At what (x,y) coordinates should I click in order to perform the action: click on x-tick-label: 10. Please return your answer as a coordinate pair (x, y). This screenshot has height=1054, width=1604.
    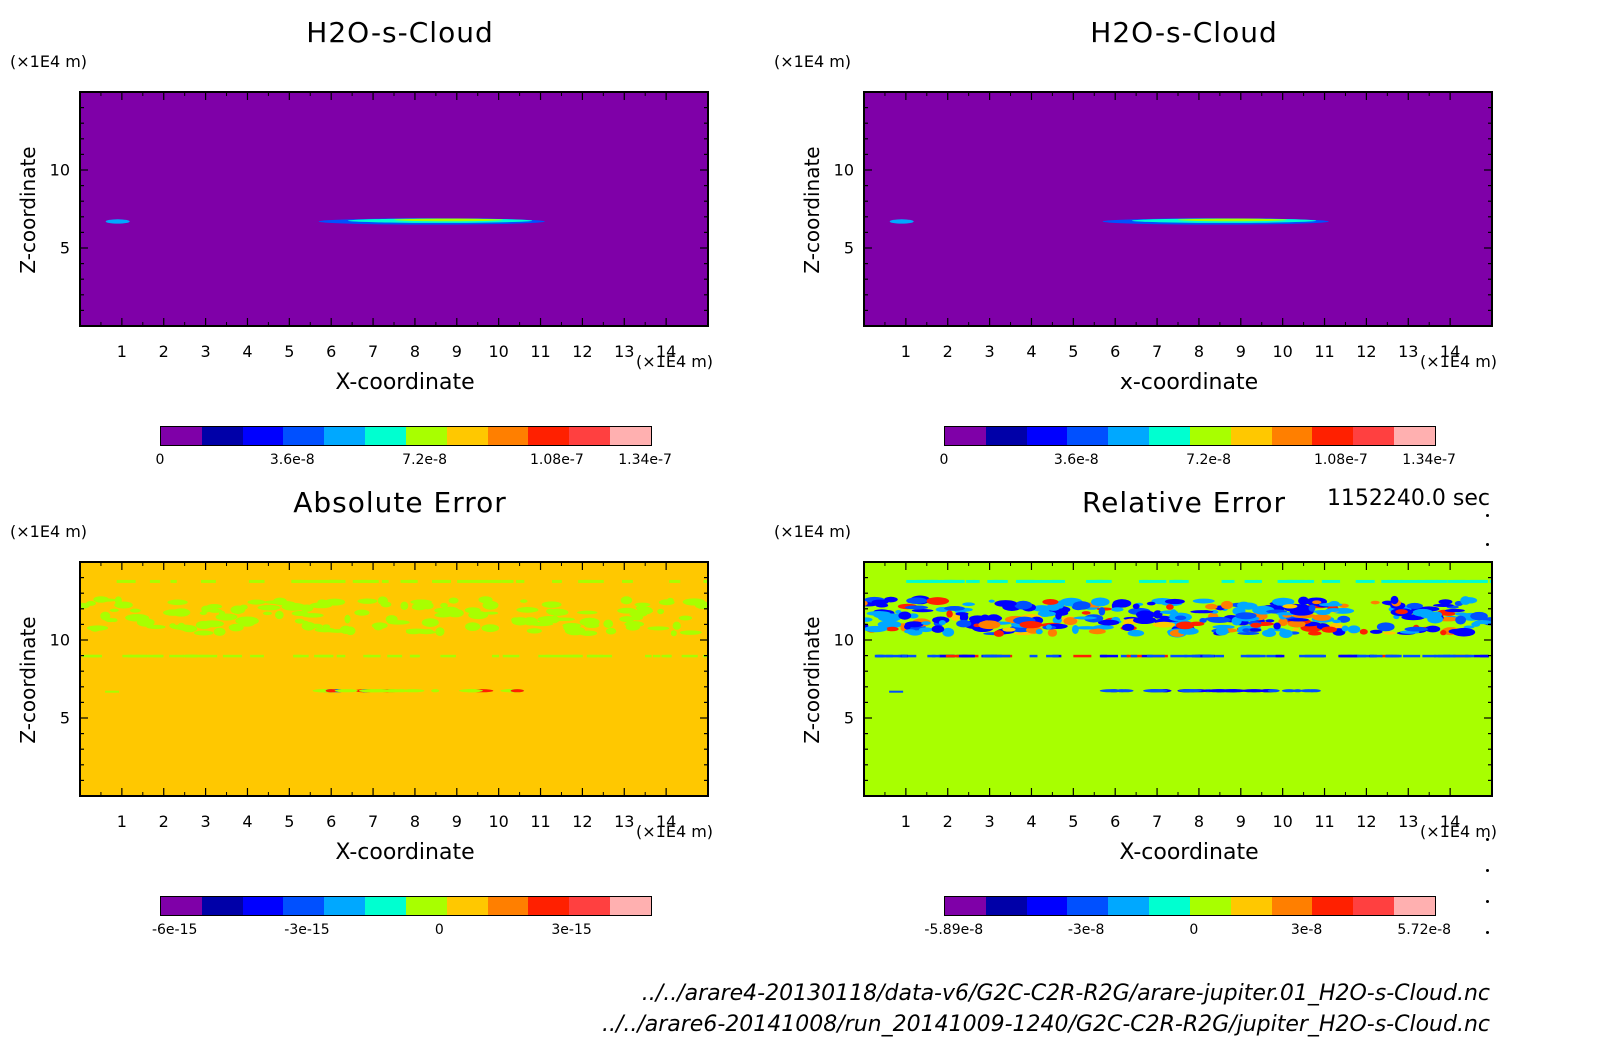
    Looking at the image, I should click on (1282, 821).